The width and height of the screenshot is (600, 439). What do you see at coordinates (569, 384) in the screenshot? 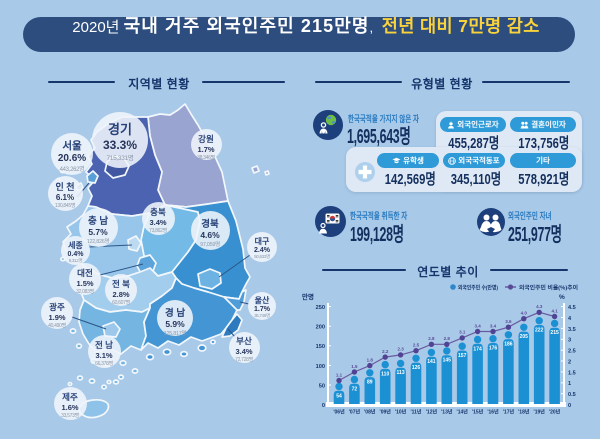
I see `svg-text: 1` at bounding box center [569, 384].